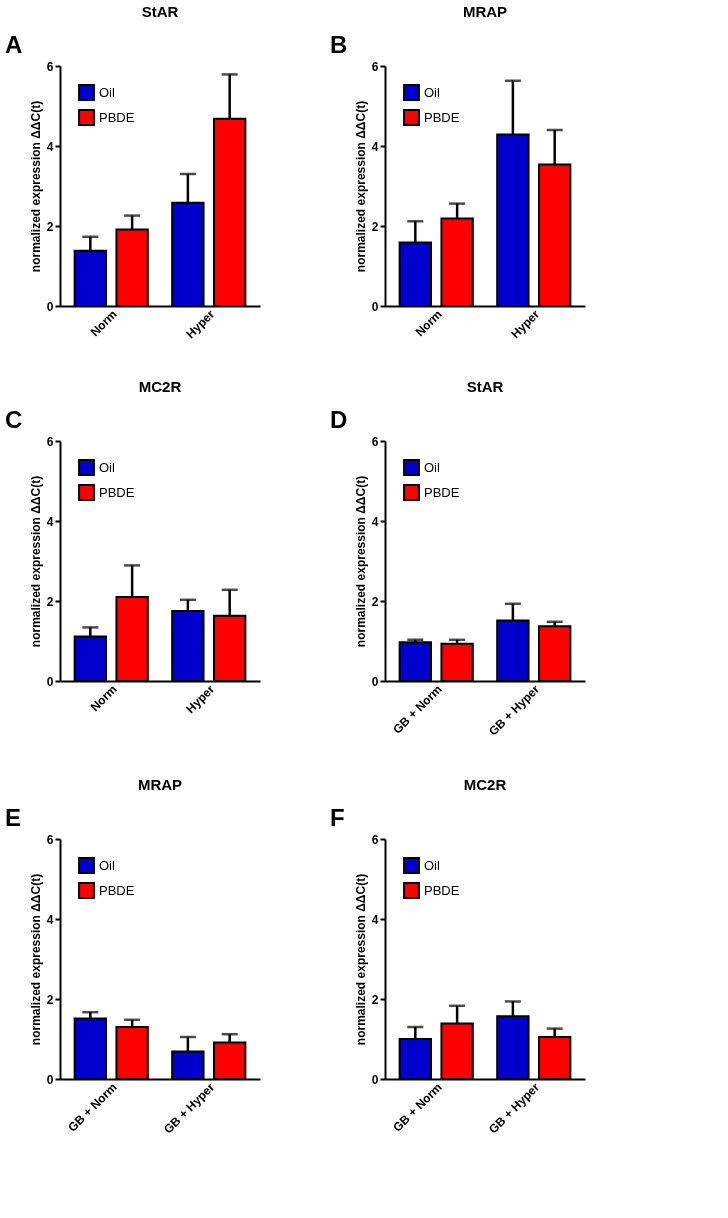  Describe the element at coordinates (337, 817) in the screenshot. I see `text: F` at that location.